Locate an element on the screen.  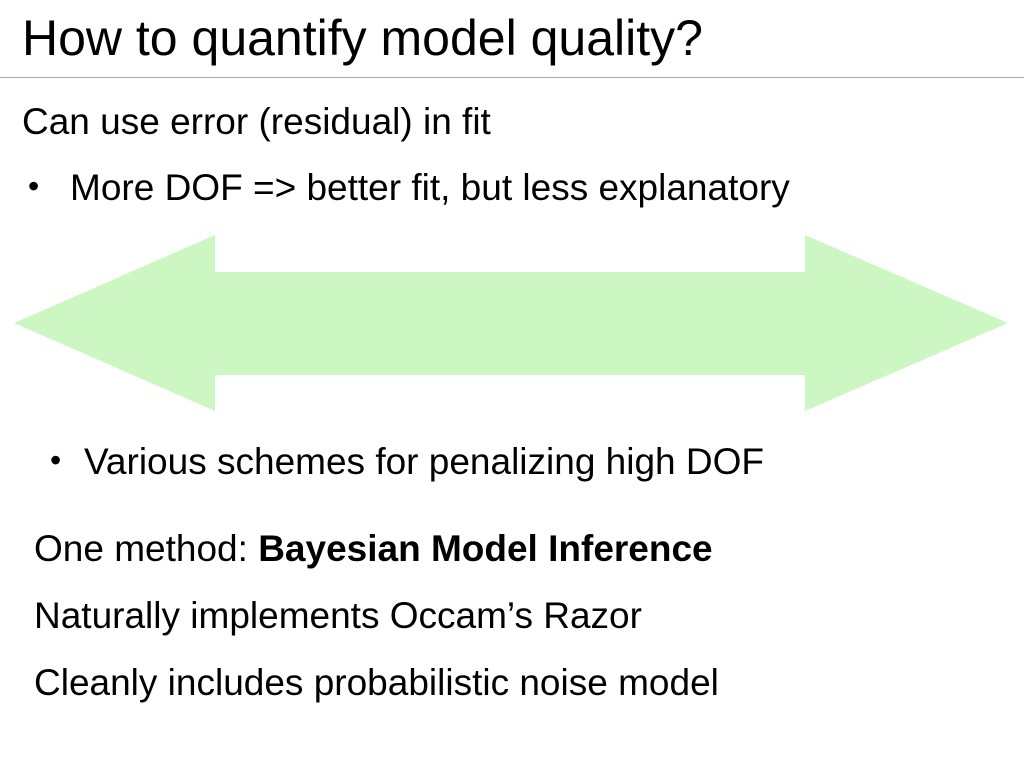
slide-title: How to quantify model quality? is located at coordinates (362, 38).